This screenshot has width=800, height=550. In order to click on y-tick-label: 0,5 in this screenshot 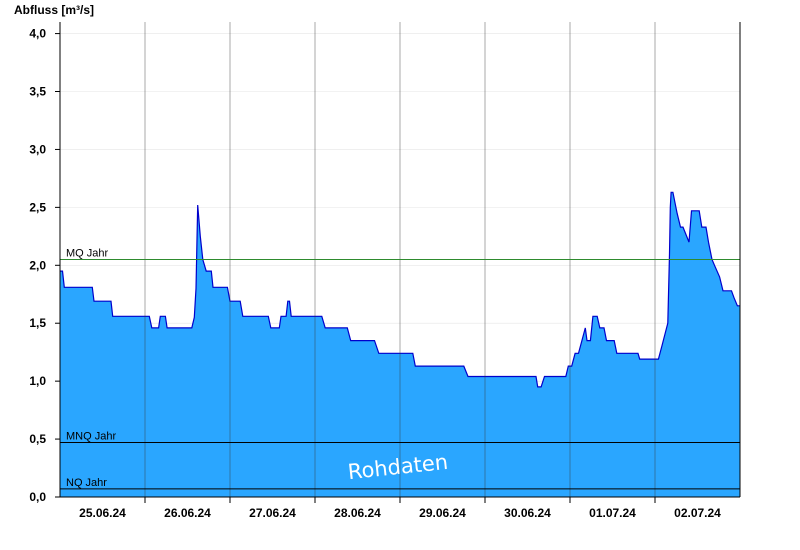, I will do `click(37, 439)`.